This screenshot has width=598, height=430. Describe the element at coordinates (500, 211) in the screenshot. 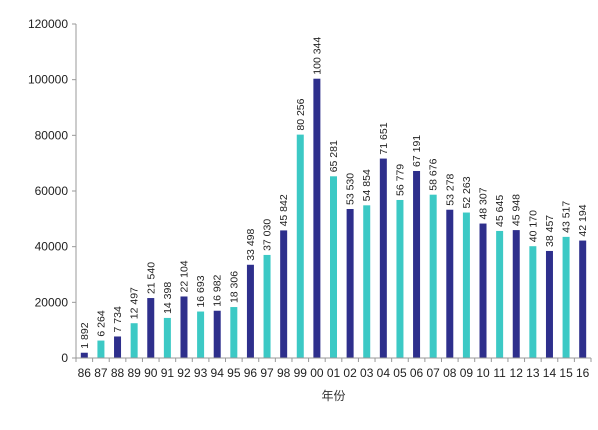

I see `data-label-11: 45 645` at that location.